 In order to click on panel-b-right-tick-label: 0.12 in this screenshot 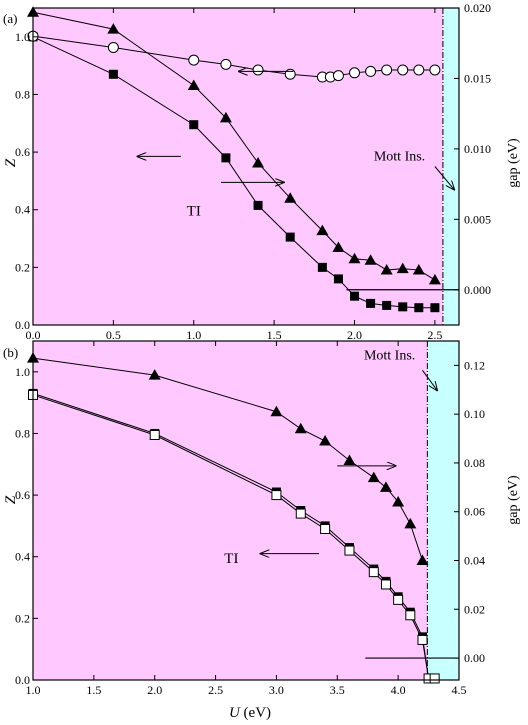, I will do `click(474, 365)`.